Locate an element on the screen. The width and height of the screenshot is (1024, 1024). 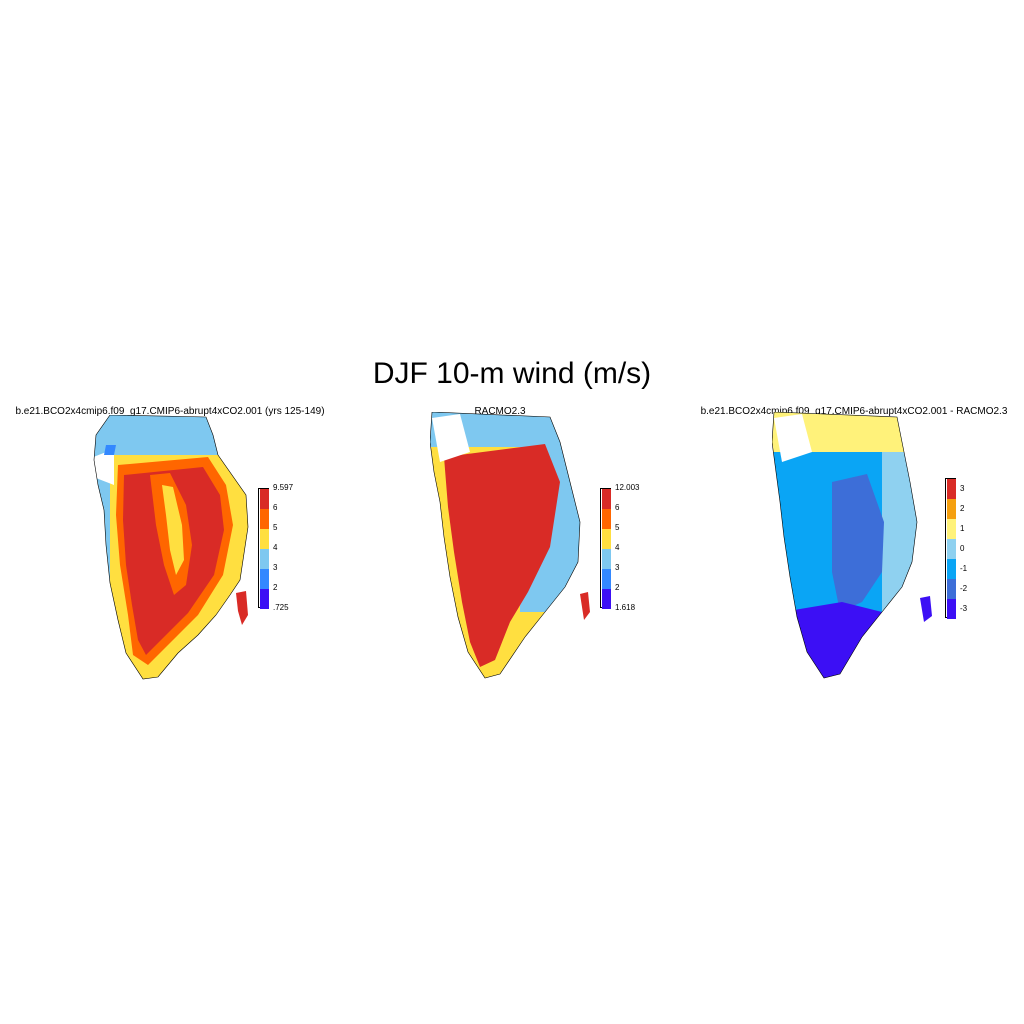
colorbar-label: 1.618 is located at coordinates (625, 607).